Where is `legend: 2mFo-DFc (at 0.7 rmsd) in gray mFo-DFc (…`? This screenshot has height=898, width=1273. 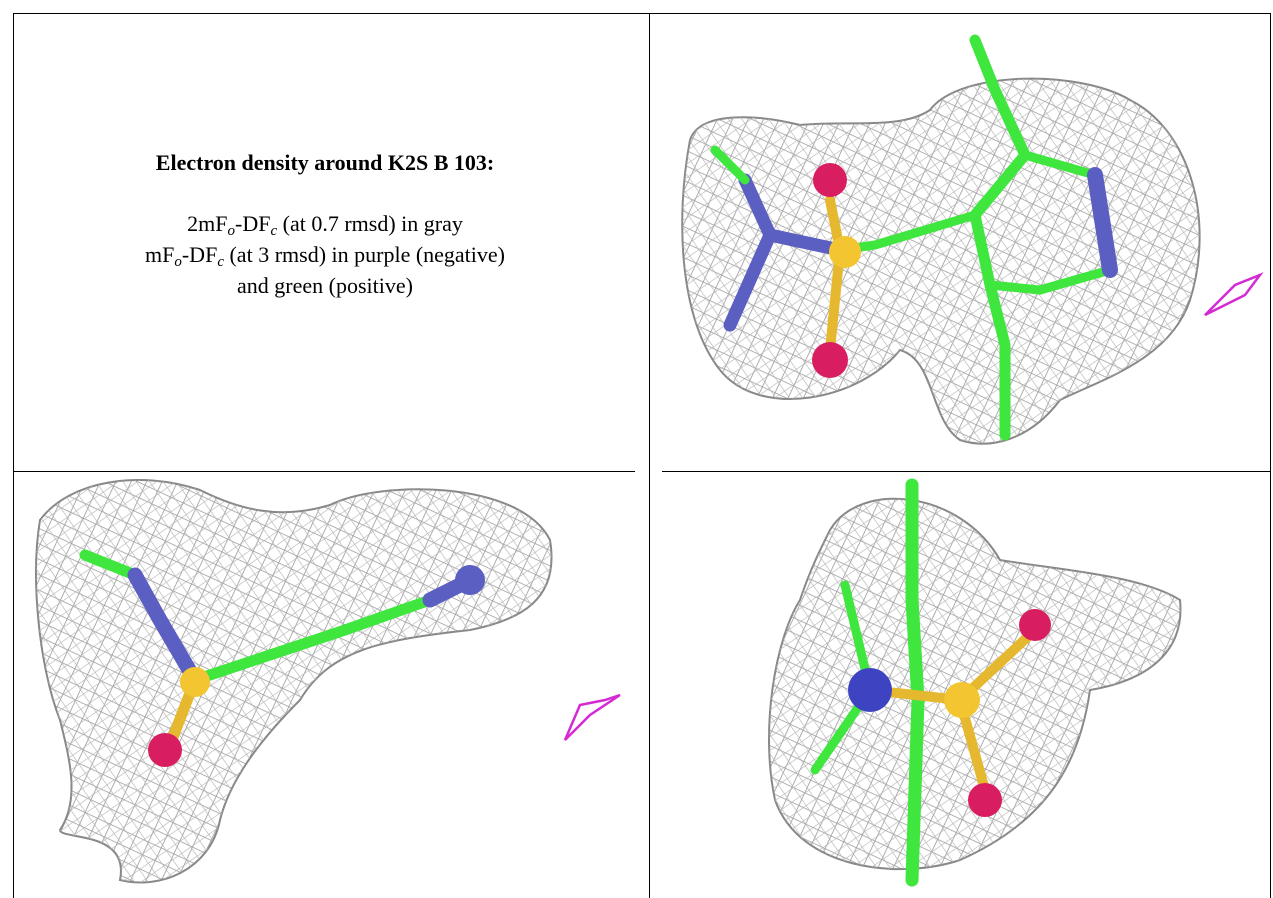
legend: 2mFo-DFc (at 0.7 rmsd) in gray mFo-DFc (… is located at coordinates (325, 254).